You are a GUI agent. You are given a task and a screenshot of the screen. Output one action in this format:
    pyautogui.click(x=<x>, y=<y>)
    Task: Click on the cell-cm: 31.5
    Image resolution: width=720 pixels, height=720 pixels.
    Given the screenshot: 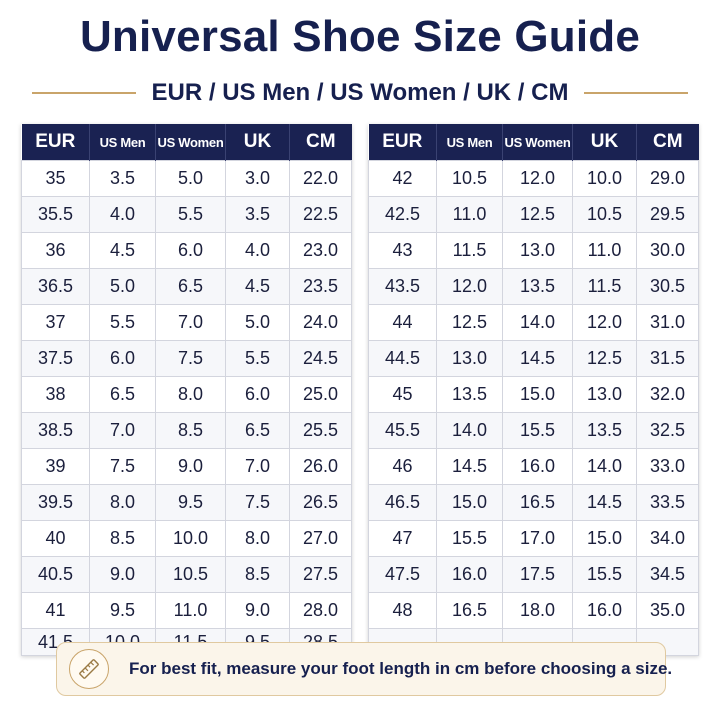 What is the action you would take?
    pyautogui.click(x=667, y=358)
    